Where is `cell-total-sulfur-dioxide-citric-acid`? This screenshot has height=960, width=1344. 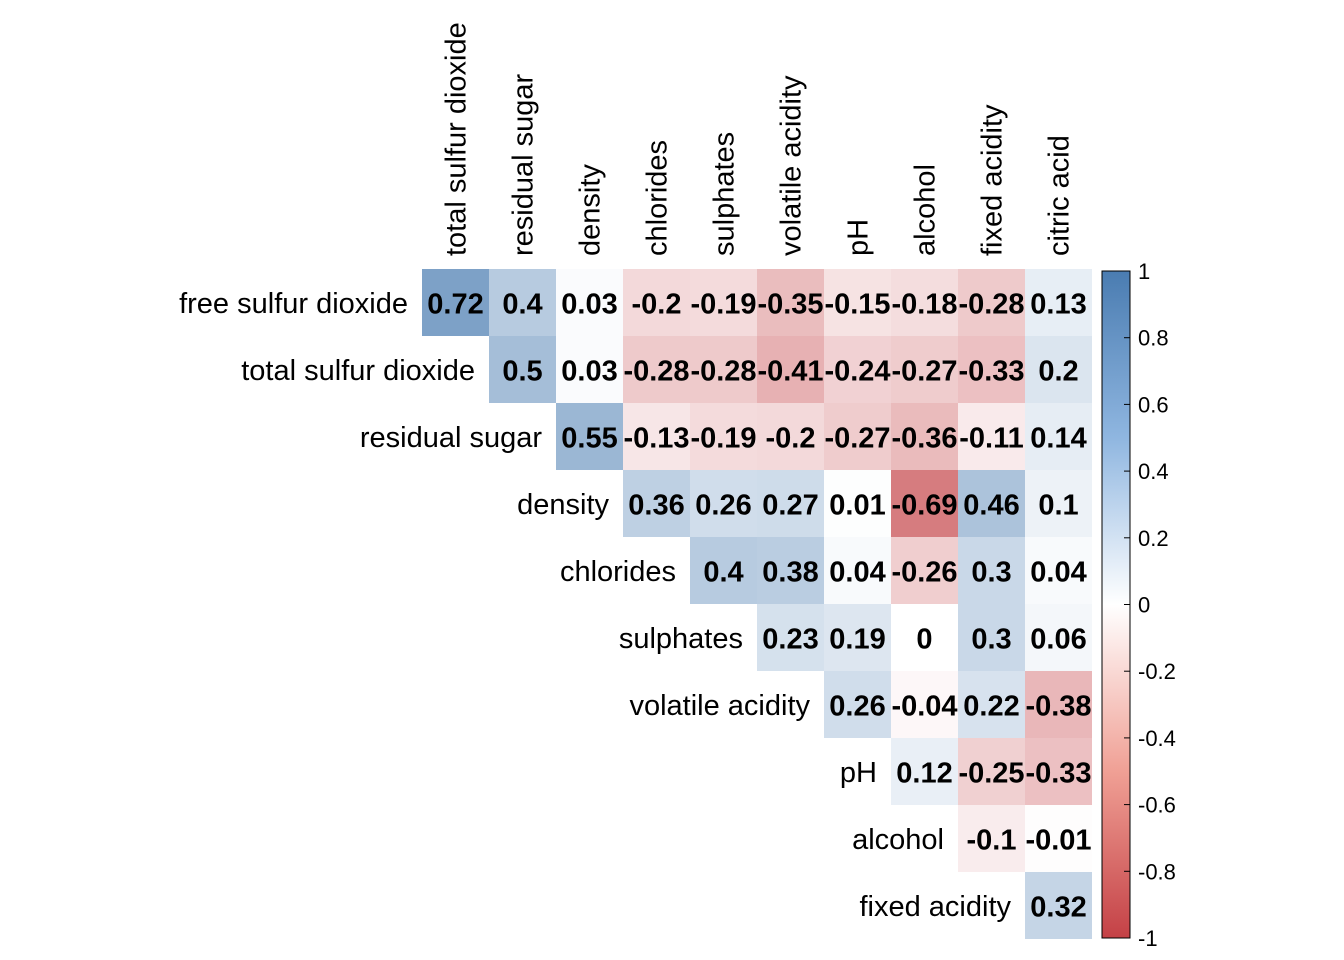 cell-total-sulfur-dioxide-citric-acid is located at coordinates (1058, 369).